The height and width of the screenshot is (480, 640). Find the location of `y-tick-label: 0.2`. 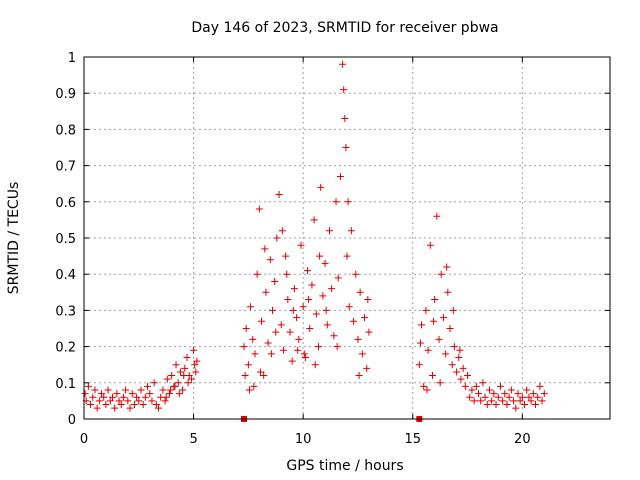

y-tick-label: 0.2 is located at coordinates (65, 348).